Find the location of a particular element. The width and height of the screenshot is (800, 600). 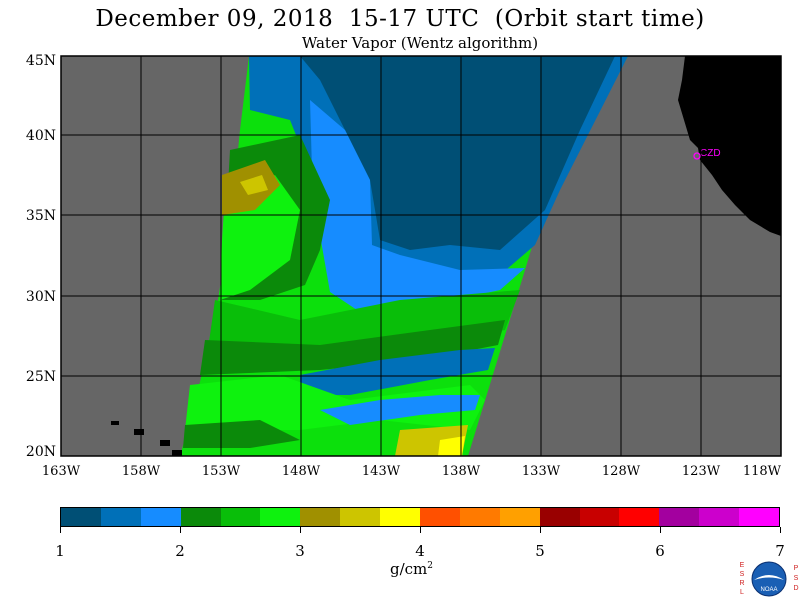

colorbar-tick-label: 2 is located at coordinates (180, 551).